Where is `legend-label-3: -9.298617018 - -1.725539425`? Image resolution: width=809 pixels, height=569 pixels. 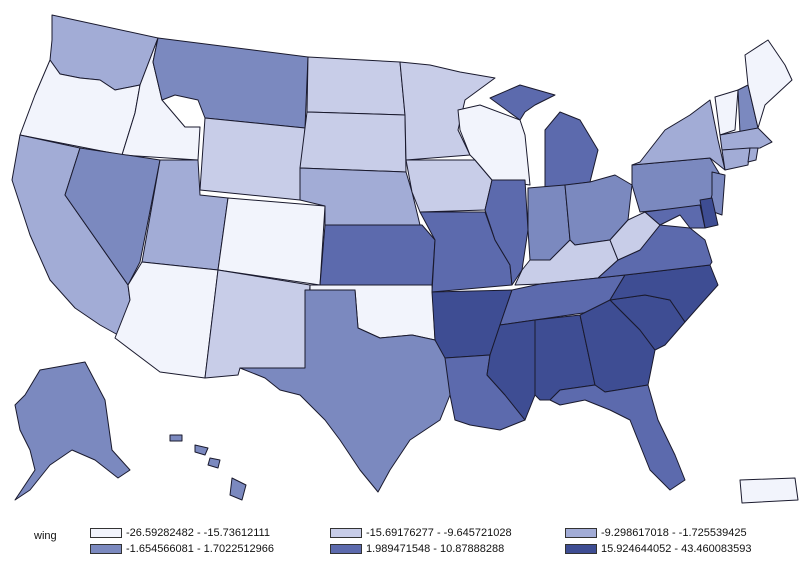 legend-label-3: -9.298617018 - -1.725539425 is located at coordinates (674, 533).